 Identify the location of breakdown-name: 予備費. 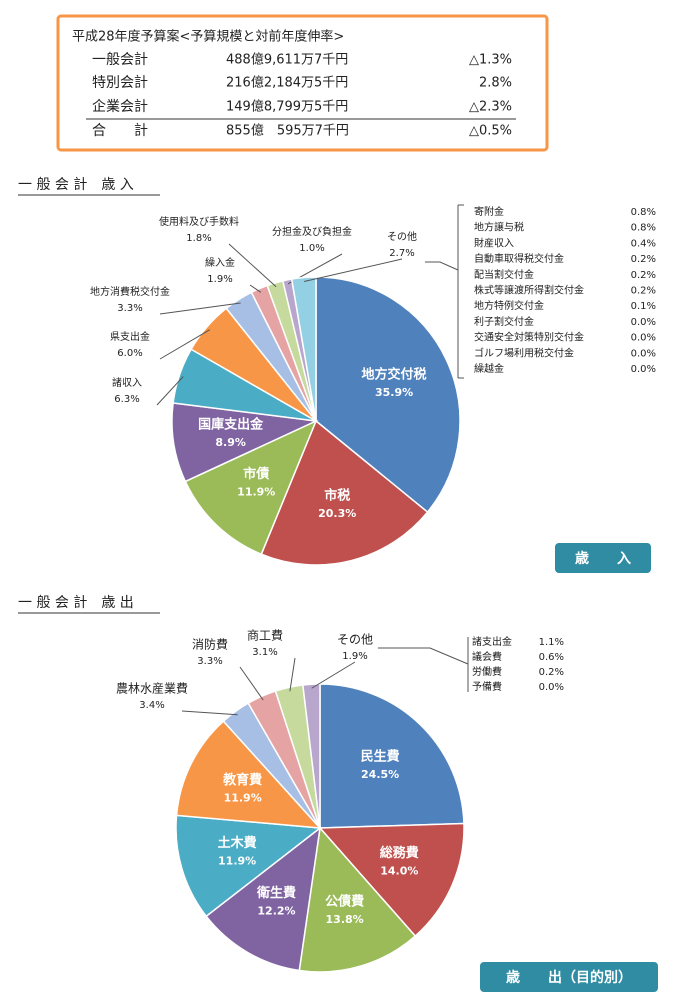
(487, 686).